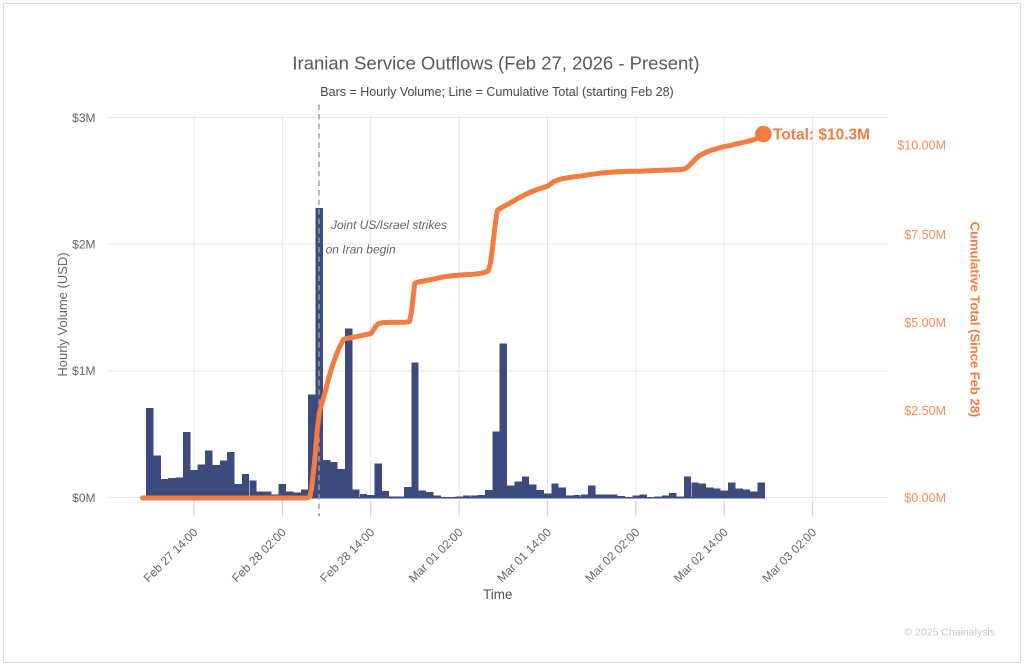  I want to click on svg-text: $0.00M, so click(925, 498).